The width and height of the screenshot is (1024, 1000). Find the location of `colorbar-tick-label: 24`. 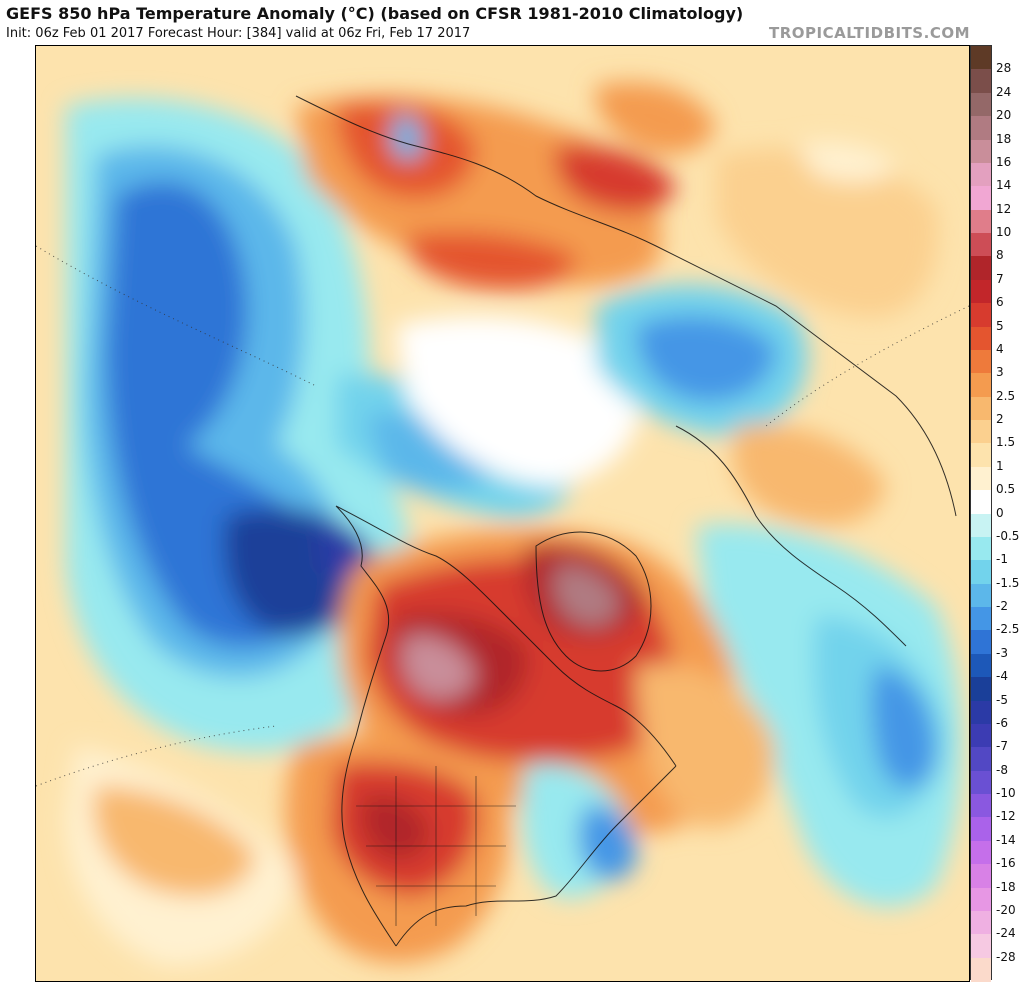

colorbar-tick-label: 24 is located at coordinates (1004, 91).